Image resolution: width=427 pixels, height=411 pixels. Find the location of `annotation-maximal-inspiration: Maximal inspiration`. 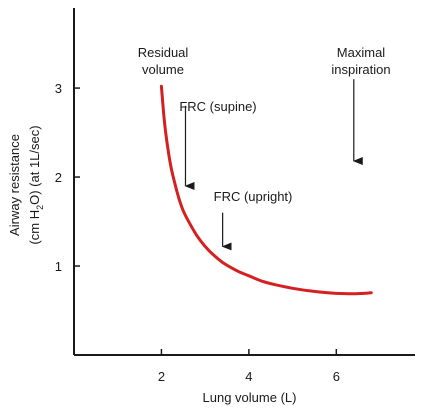

annotation-maximal-inspiration: Maximal inspiration is located at coordinates (360, 61).